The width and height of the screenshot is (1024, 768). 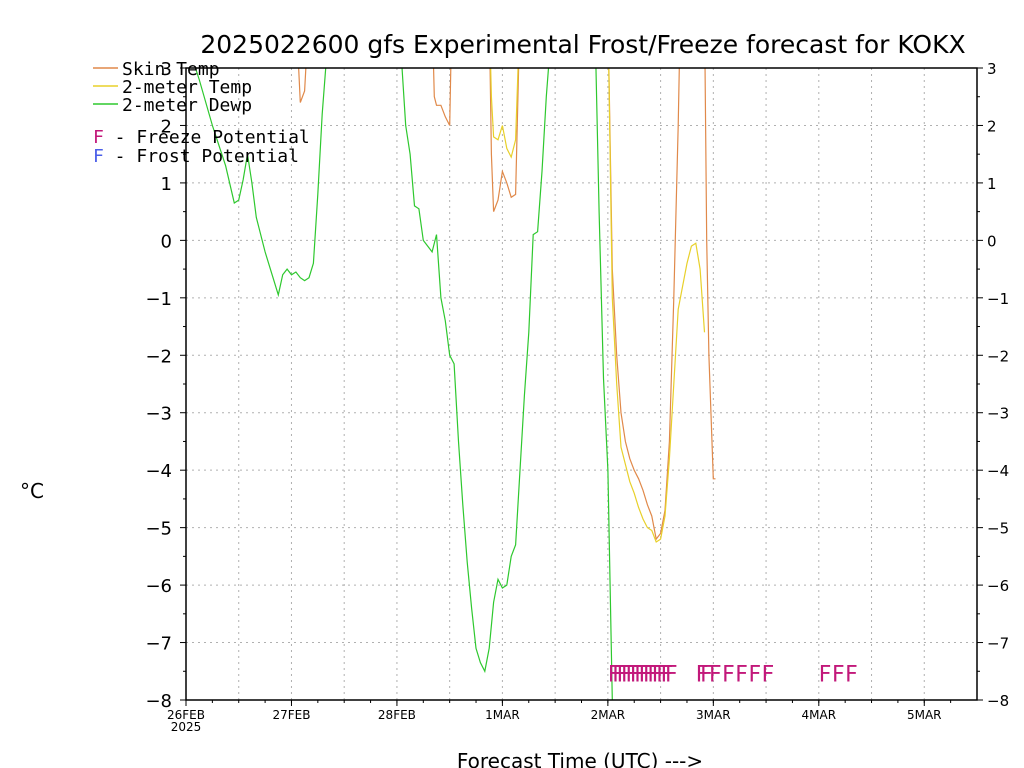 What do you see at coordinates (291, 715) in the screenshot?
I see `x-tick-label: 27FEB` at bounding box center [291, 715].